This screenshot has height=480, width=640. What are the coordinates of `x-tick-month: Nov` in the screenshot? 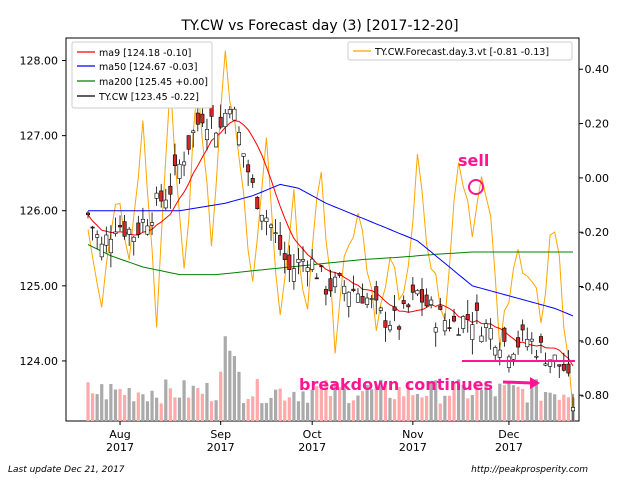 It's located at (413, 434).